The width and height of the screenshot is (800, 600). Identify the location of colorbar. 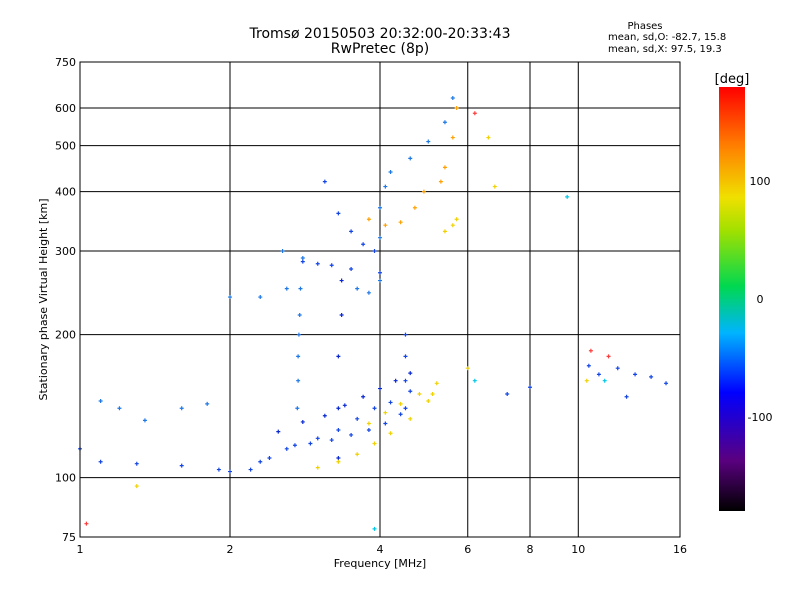
(732, 299).